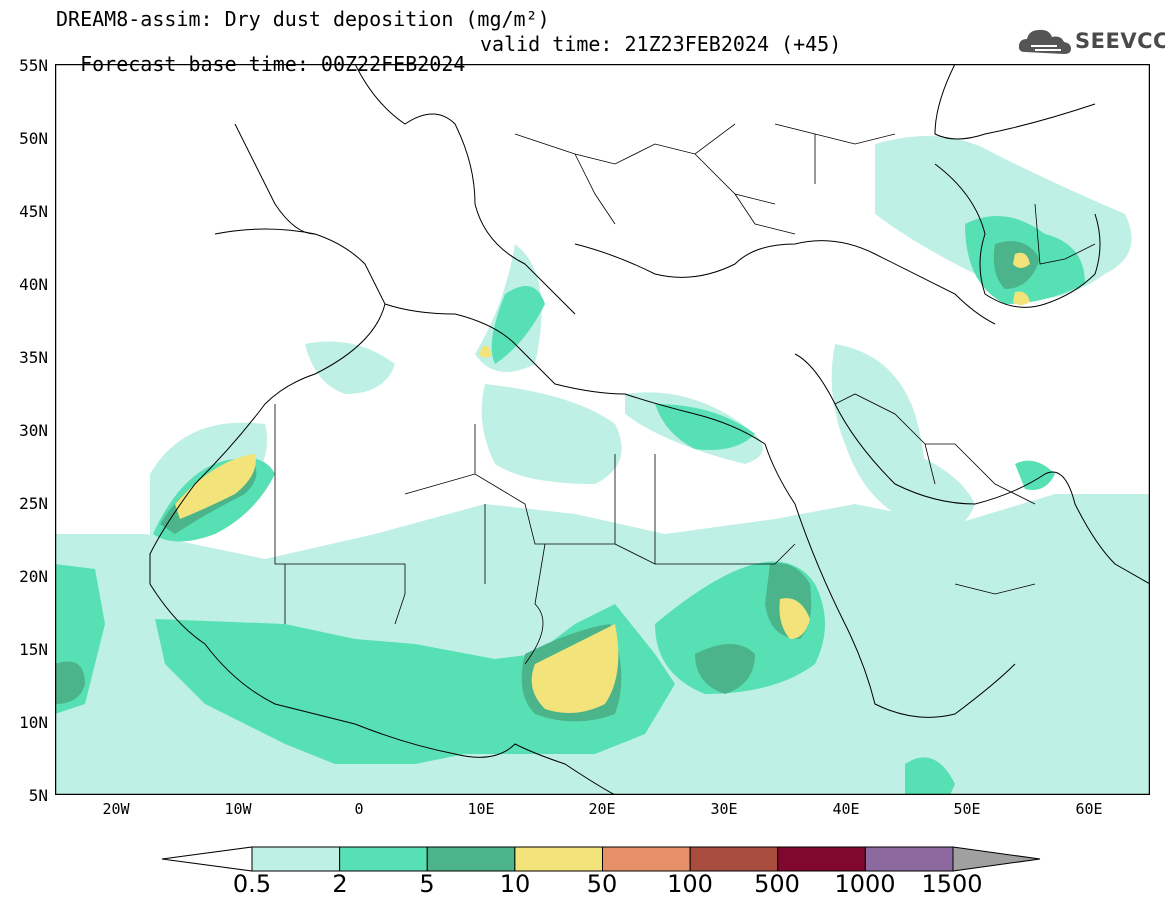  What do you see at coordinates (952, 884) in the screenshot?
I see `colorbar-label: 1500` at bounding box center [952, 884].